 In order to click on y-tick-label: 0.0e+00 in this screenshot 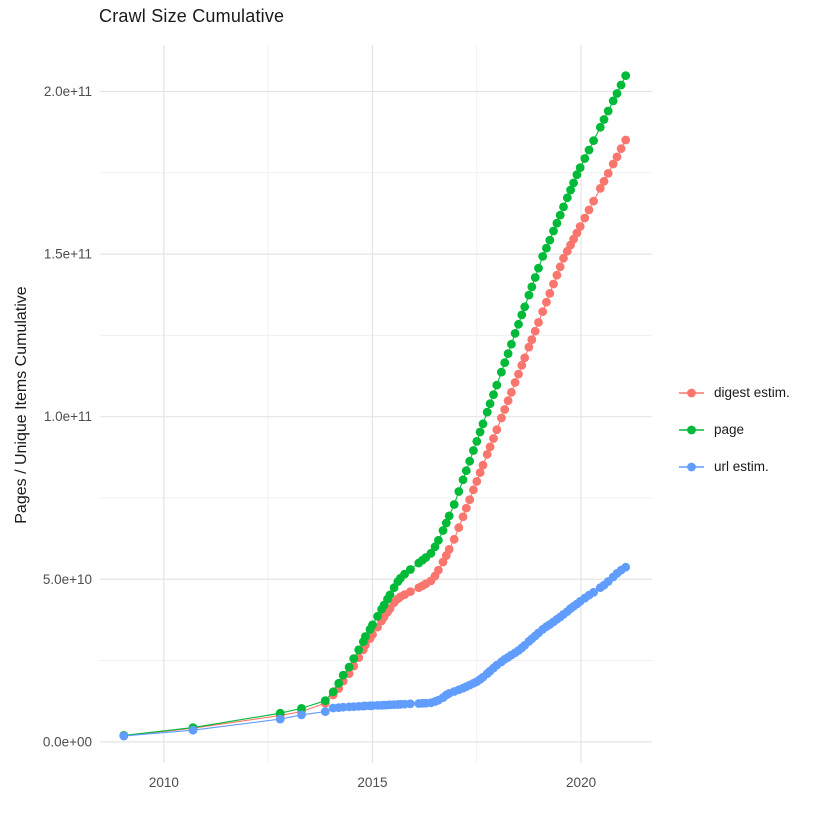, I will do `click(67, 741)`.